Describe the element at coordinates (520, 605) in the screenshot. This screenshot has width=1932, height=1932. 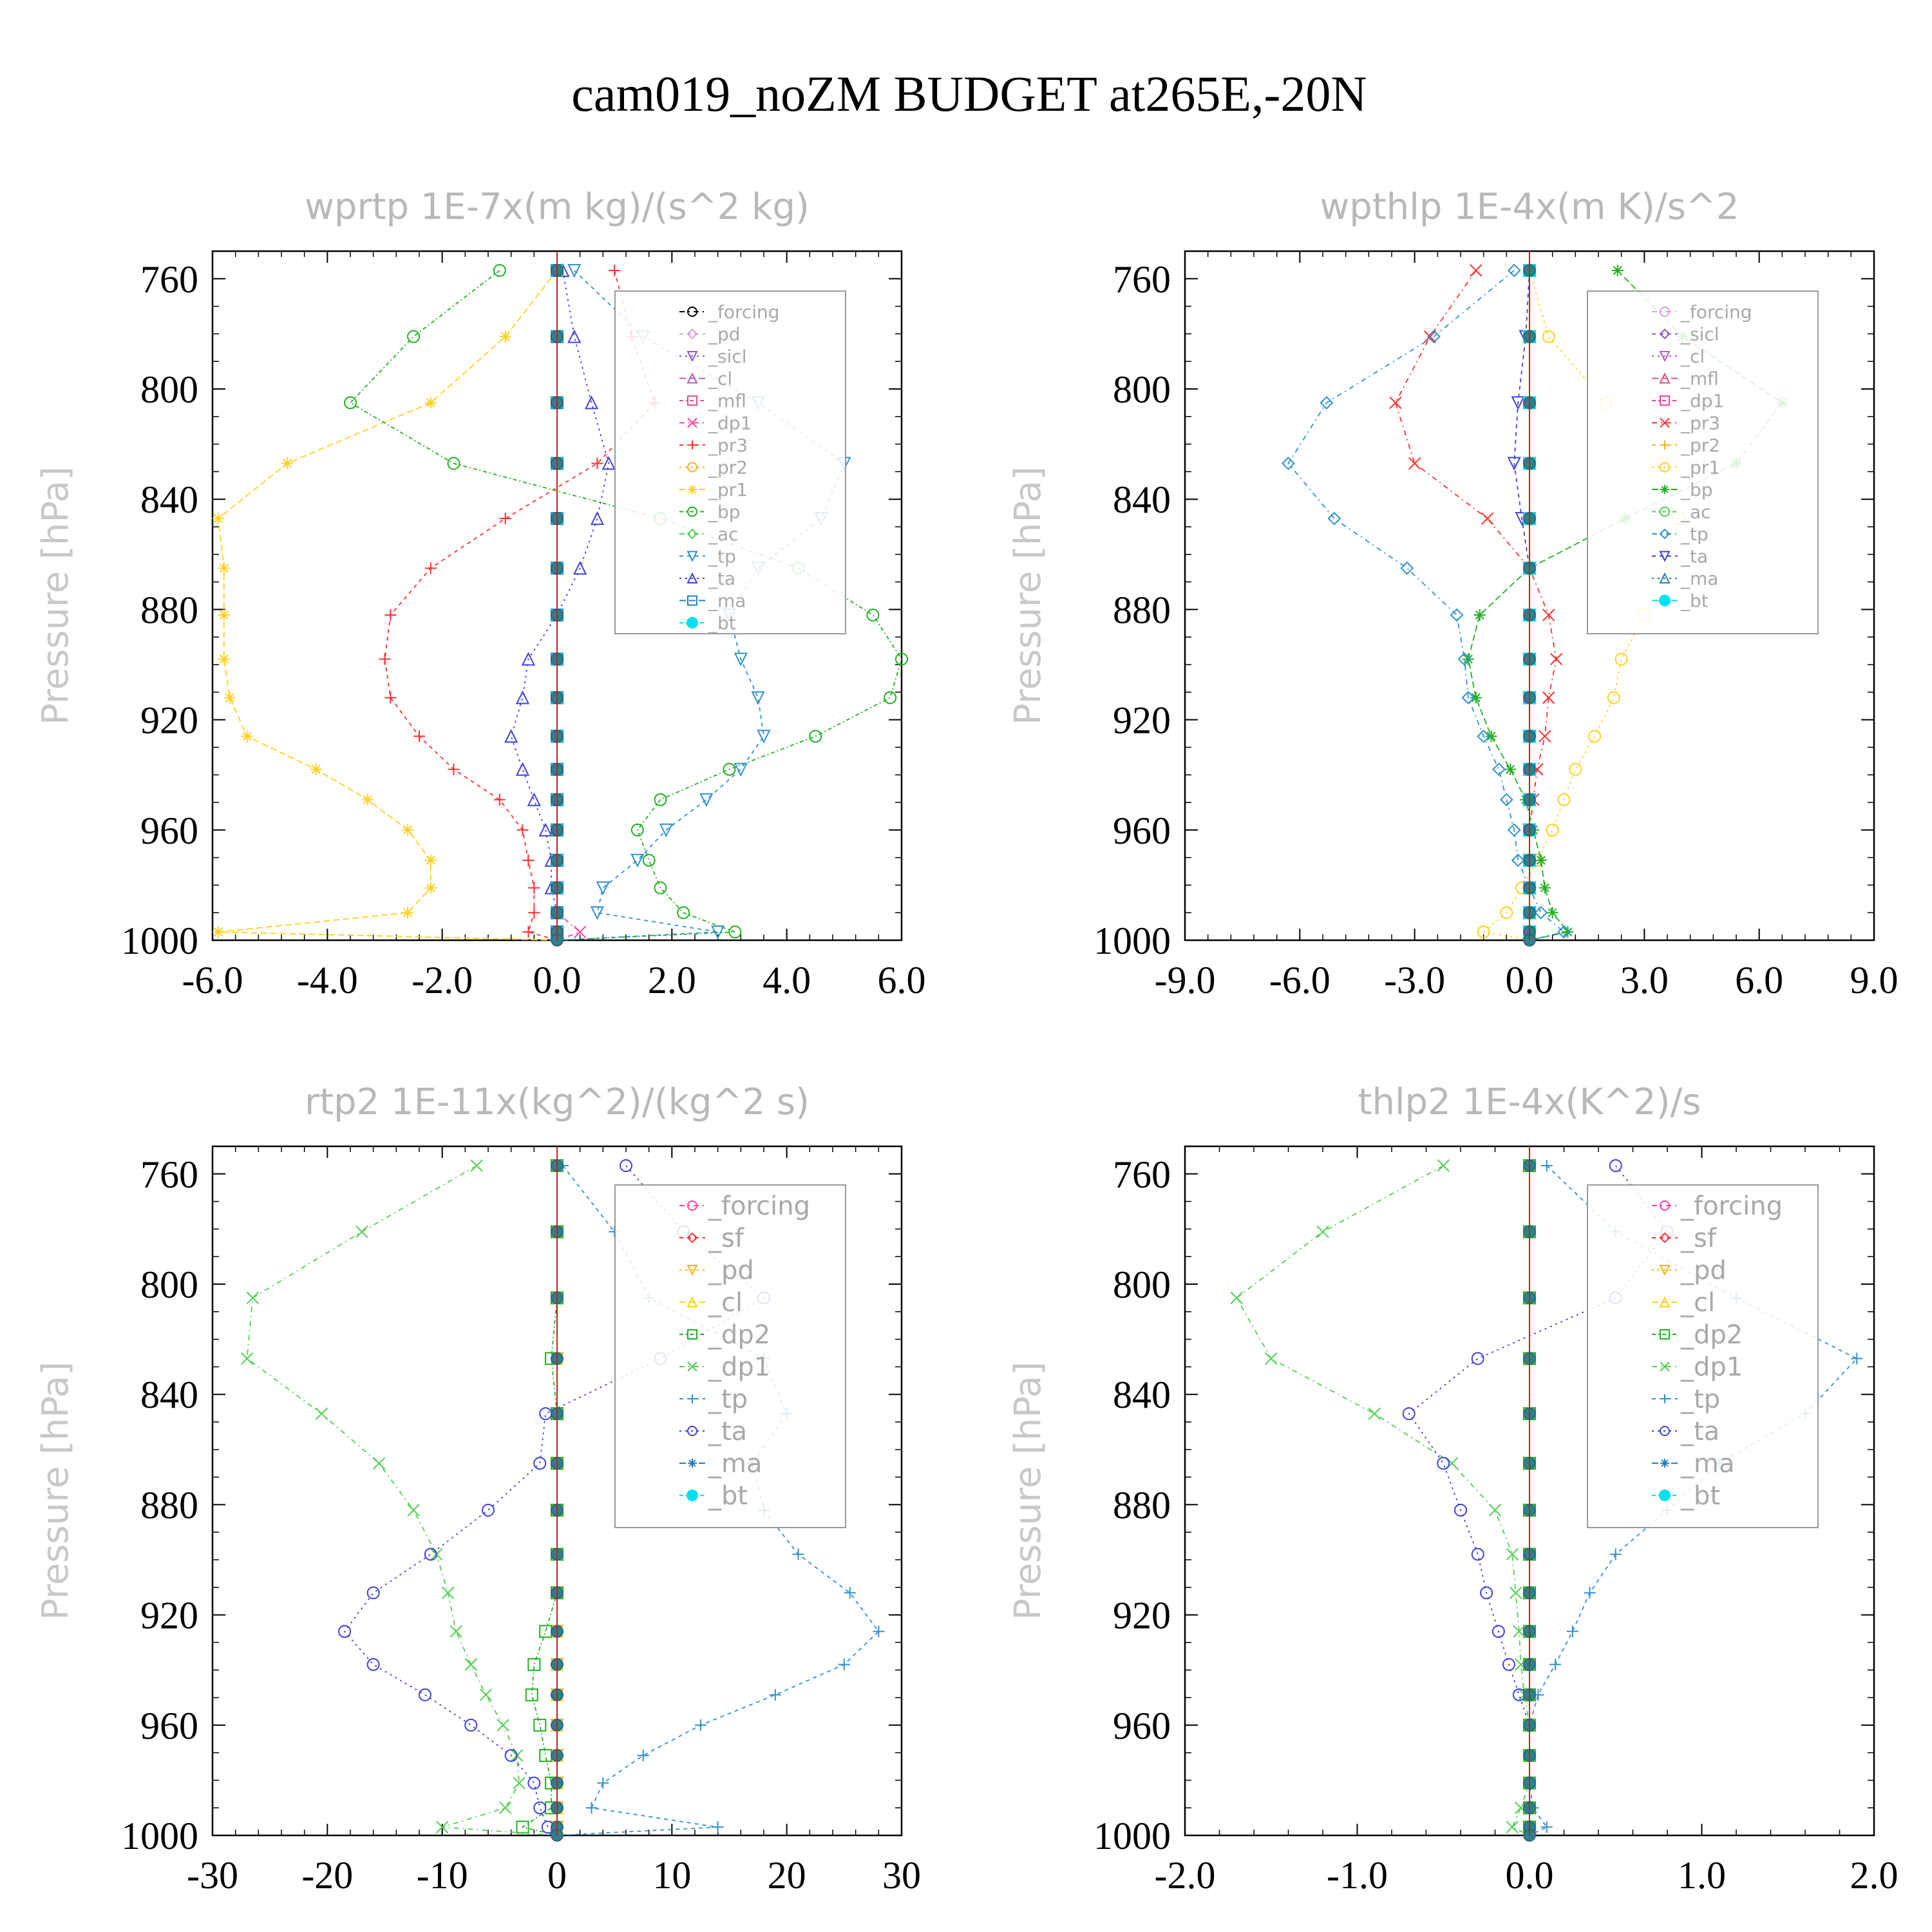
I see `series-line_pr3` at that location.